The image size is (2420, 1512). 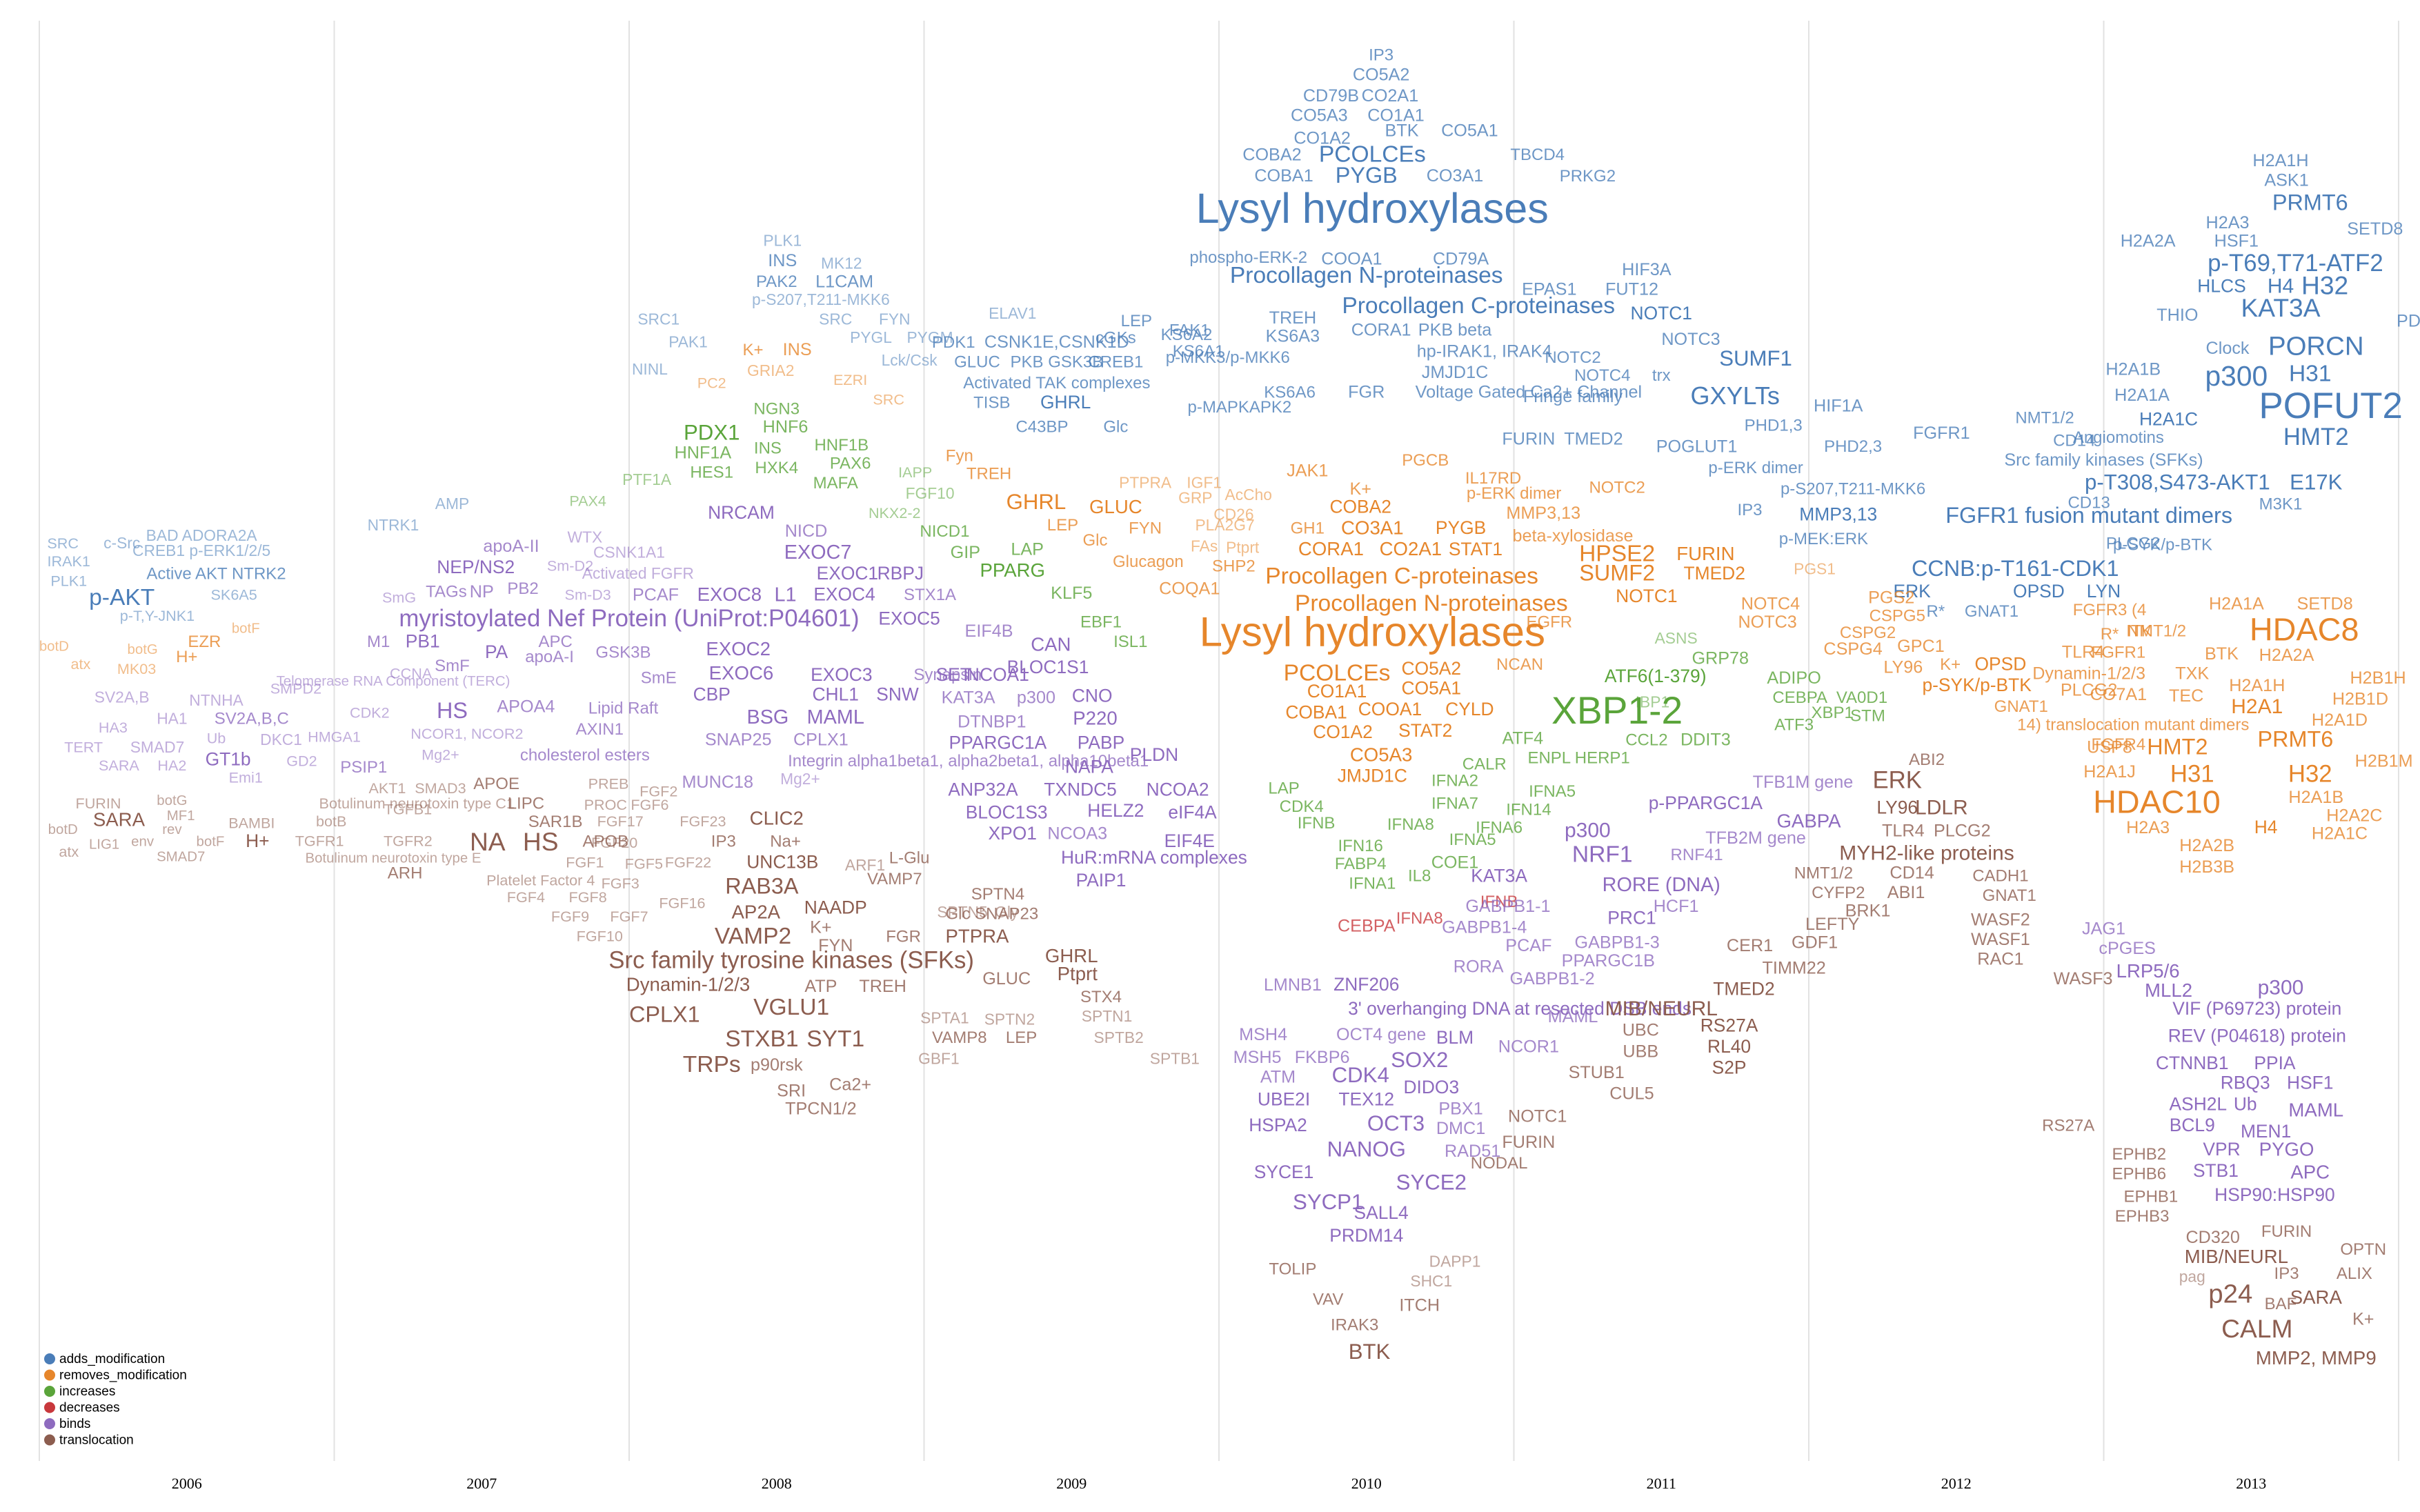 I want to click on word-mark: SALL4, so click(x=1381, y=1212).